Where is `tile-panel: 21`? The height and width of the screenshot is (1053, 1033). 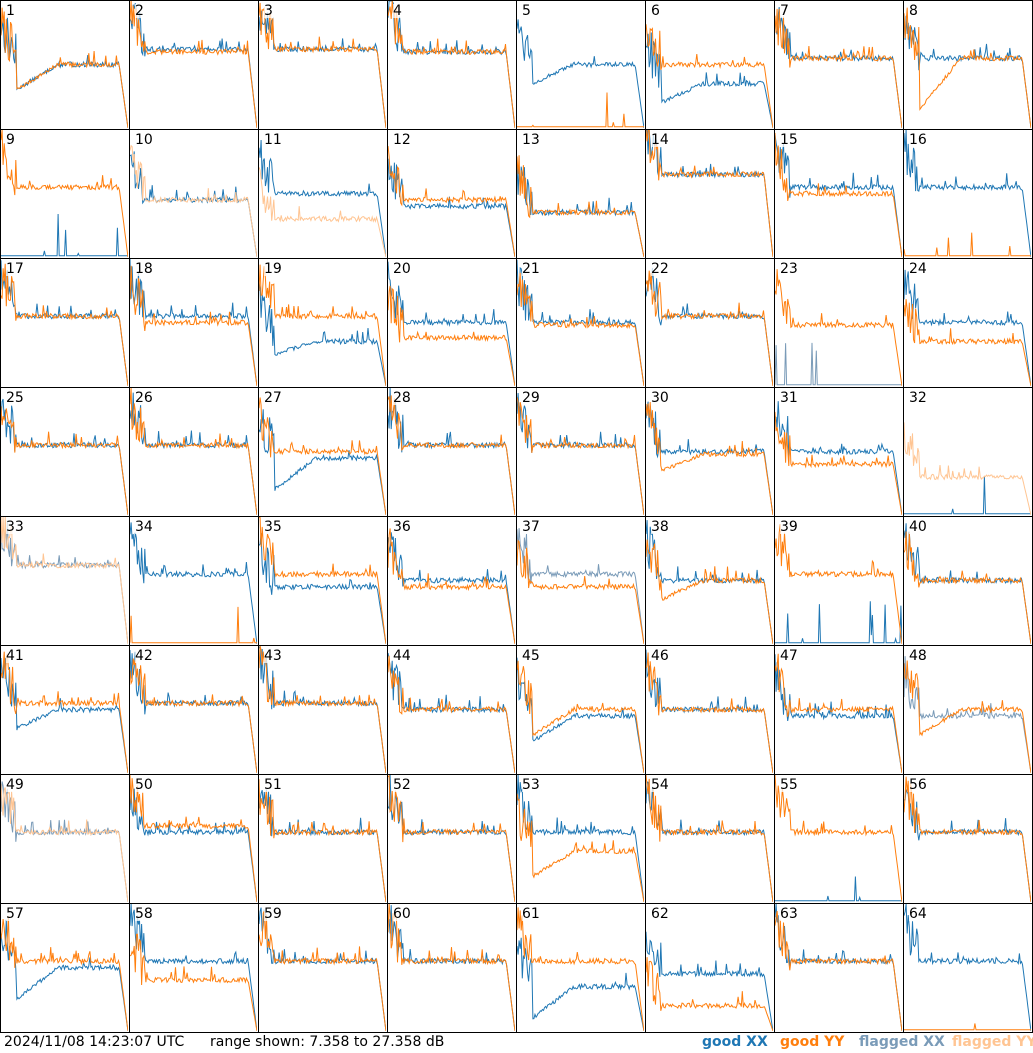 tile-panel: 21 is located at coordinates (581, 323).